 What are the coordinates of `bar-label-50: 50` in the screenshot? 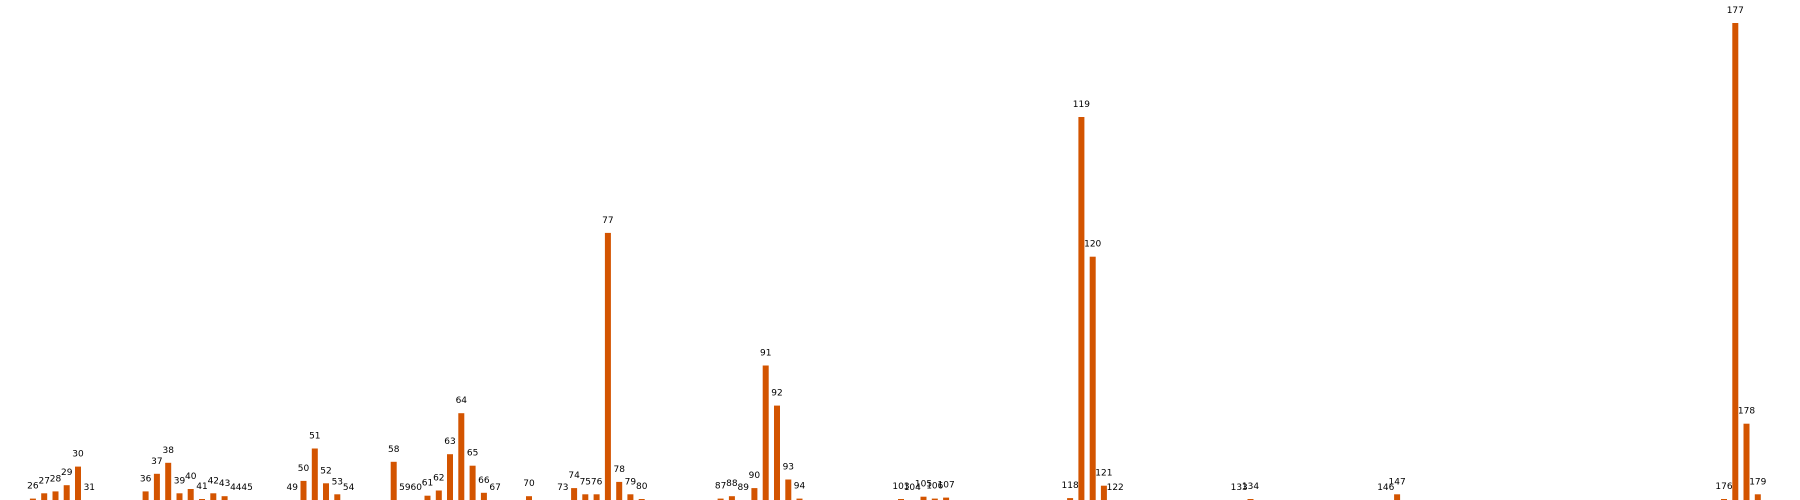 It's located at (304, 469).